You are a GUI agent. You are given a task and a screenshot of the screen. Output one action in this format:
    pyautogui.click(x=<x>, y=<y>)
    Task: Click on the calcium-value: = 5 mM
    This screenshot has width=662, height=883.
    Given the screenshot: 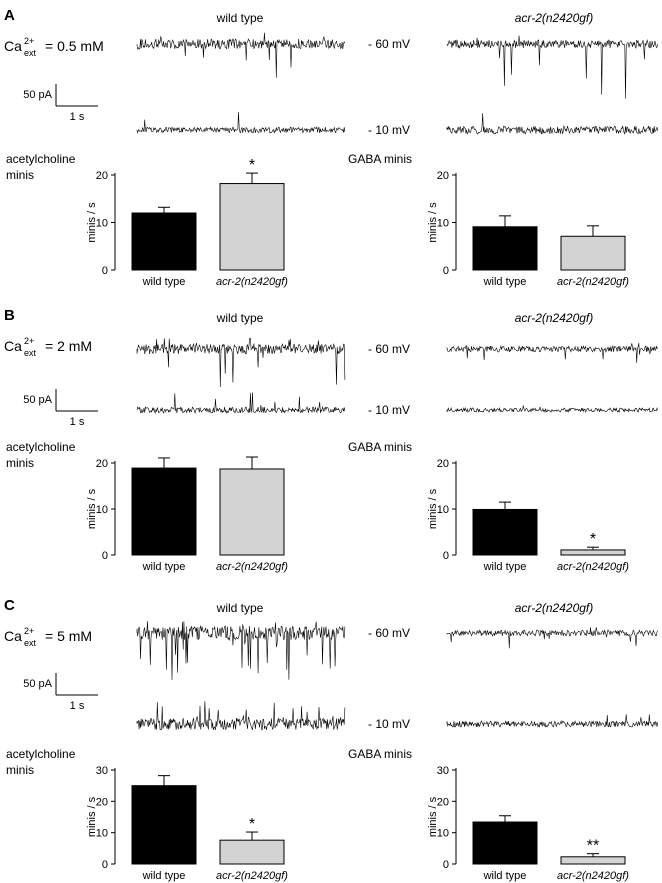 What is the action you would take?
    pyautogui.click(x=68, y=636)
    